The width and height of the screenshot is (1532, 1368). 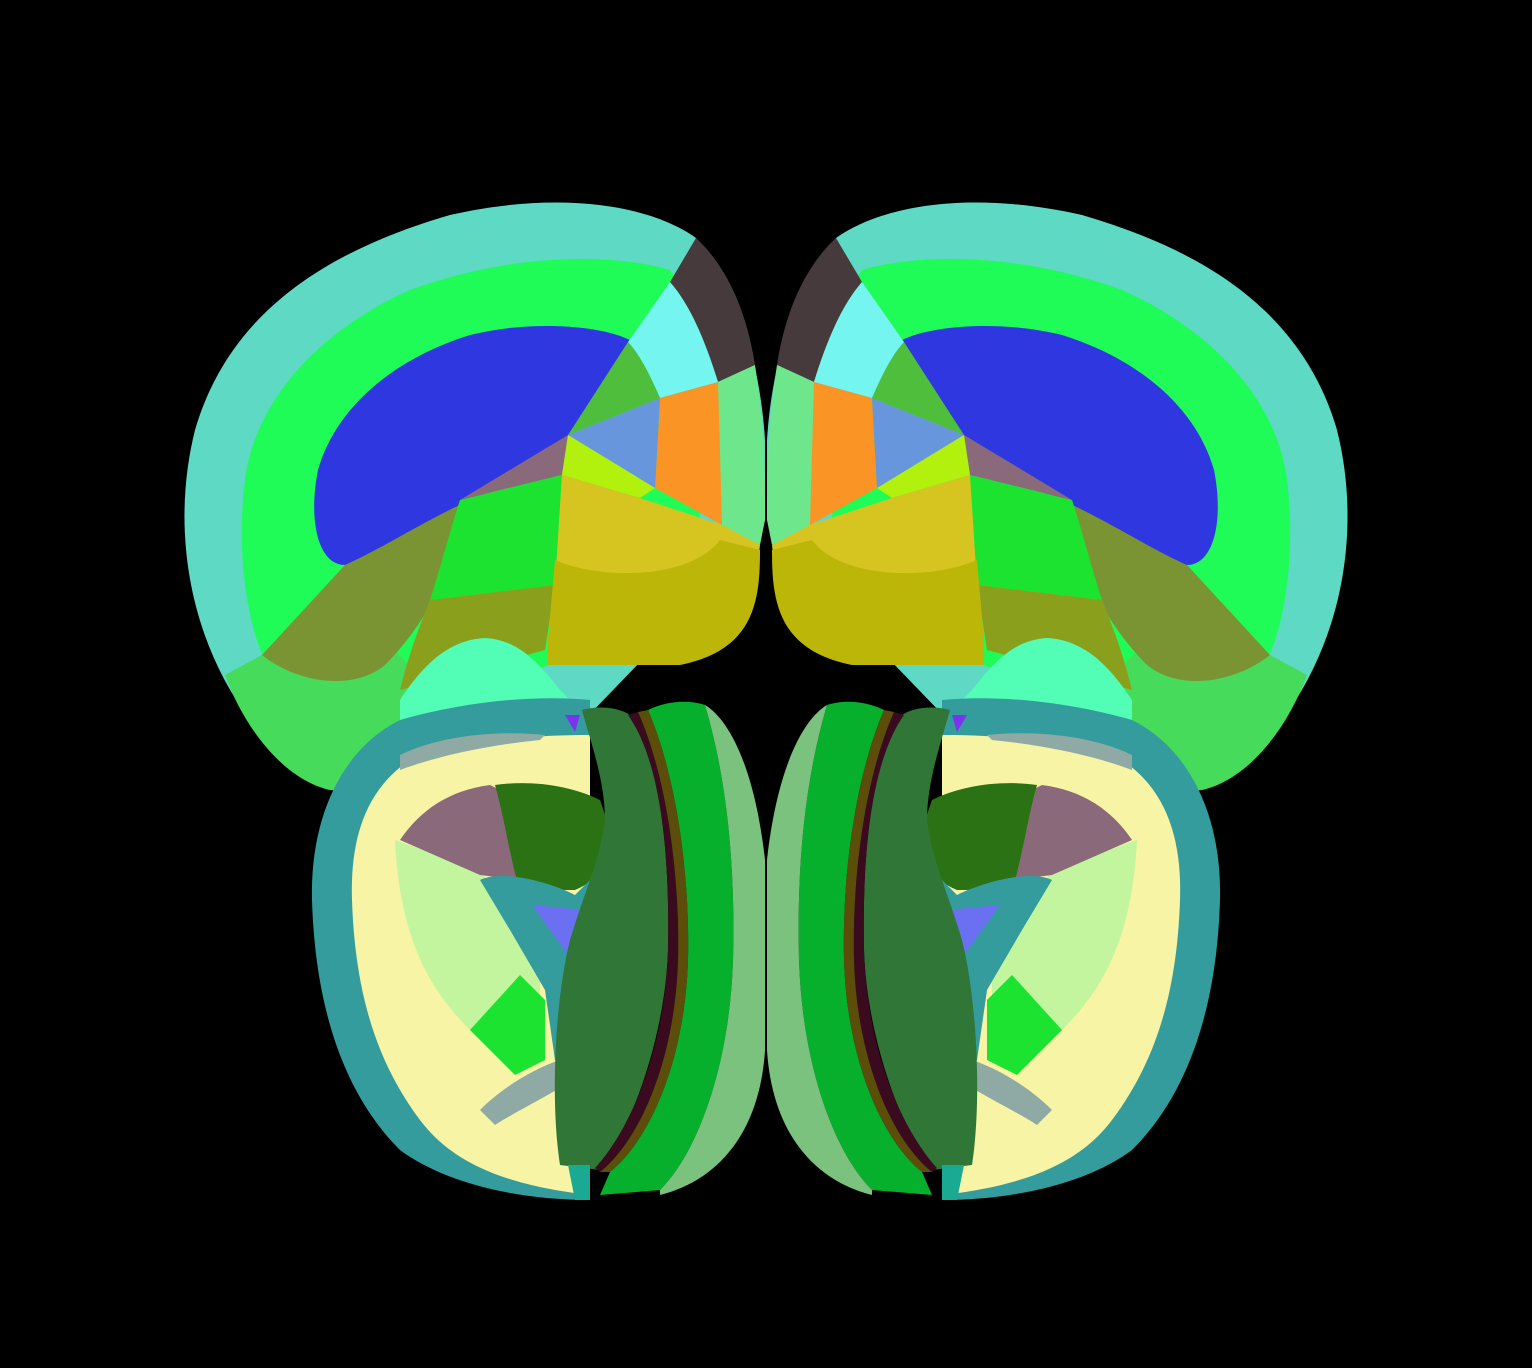 What do you see at coordinates (507, 1025) in the screenshot?
I see `green-patch-lower` at bounding box center [507, 1025].